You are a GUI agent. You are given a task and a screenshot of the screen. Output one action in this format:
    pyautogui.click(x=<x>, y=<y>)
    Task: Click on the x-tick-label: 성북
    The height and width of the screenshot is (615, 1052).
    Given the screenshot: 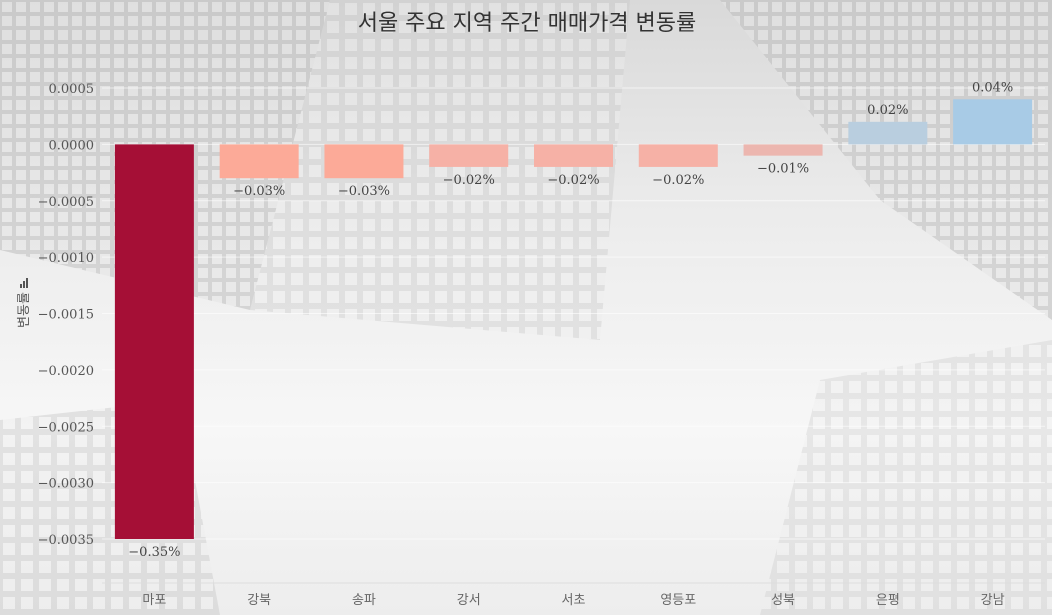 What is the action you would take?
    pyautogui.click(x=783, y=600)
    